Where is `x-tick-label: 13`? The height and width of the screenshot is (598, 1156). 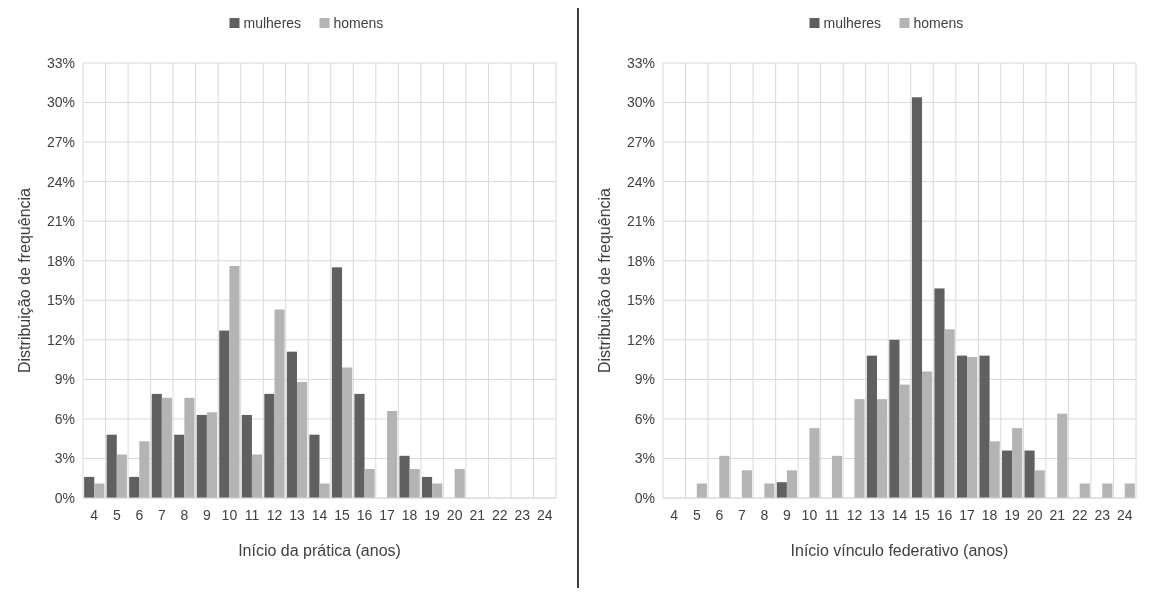 x-tick-label: 13 is located at coordinates (297, 515).